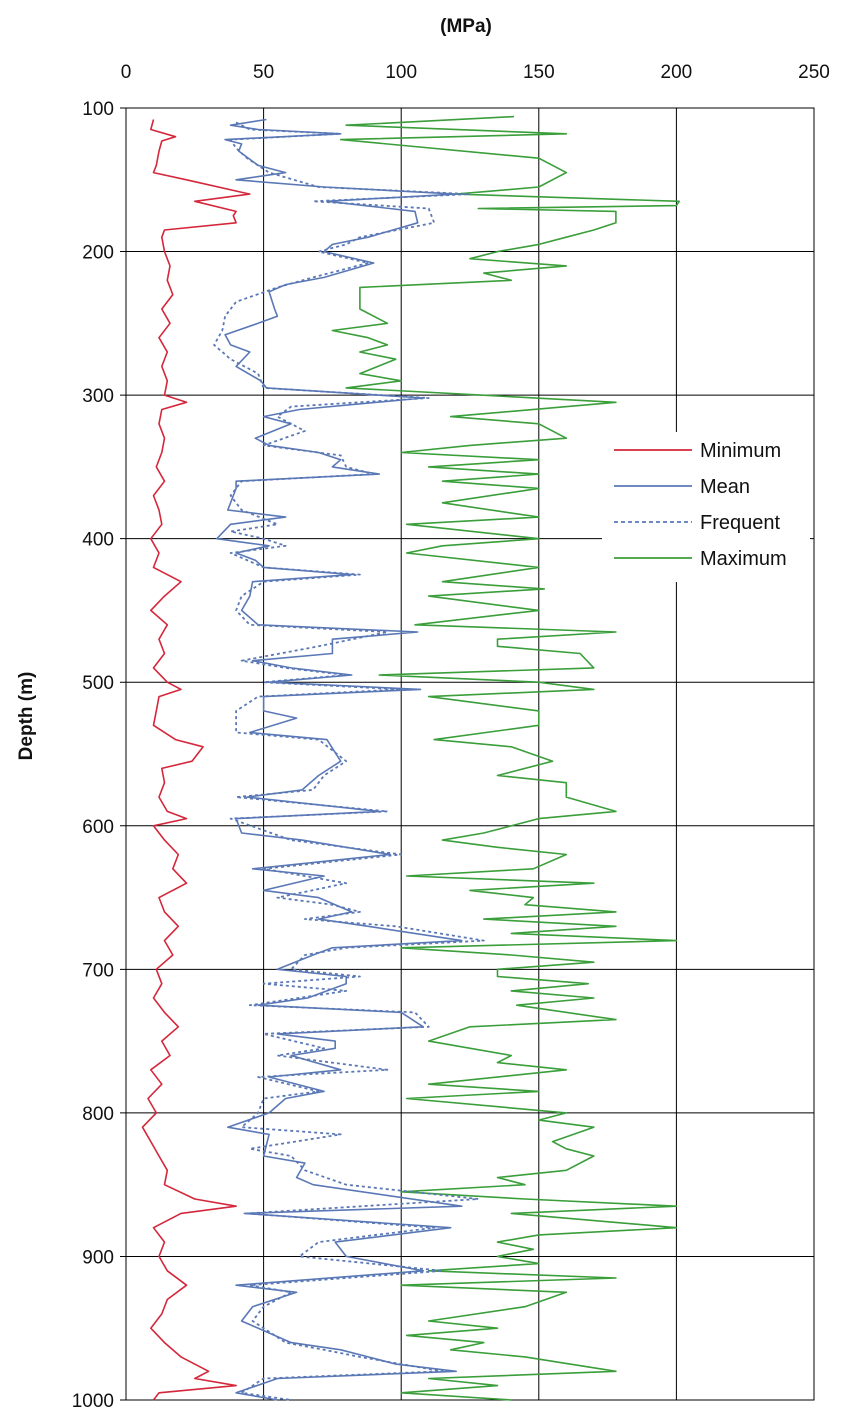  Describe the element at coordinates (98, 109) in the screenshot. I see `y-tick-label: 100` at that location.